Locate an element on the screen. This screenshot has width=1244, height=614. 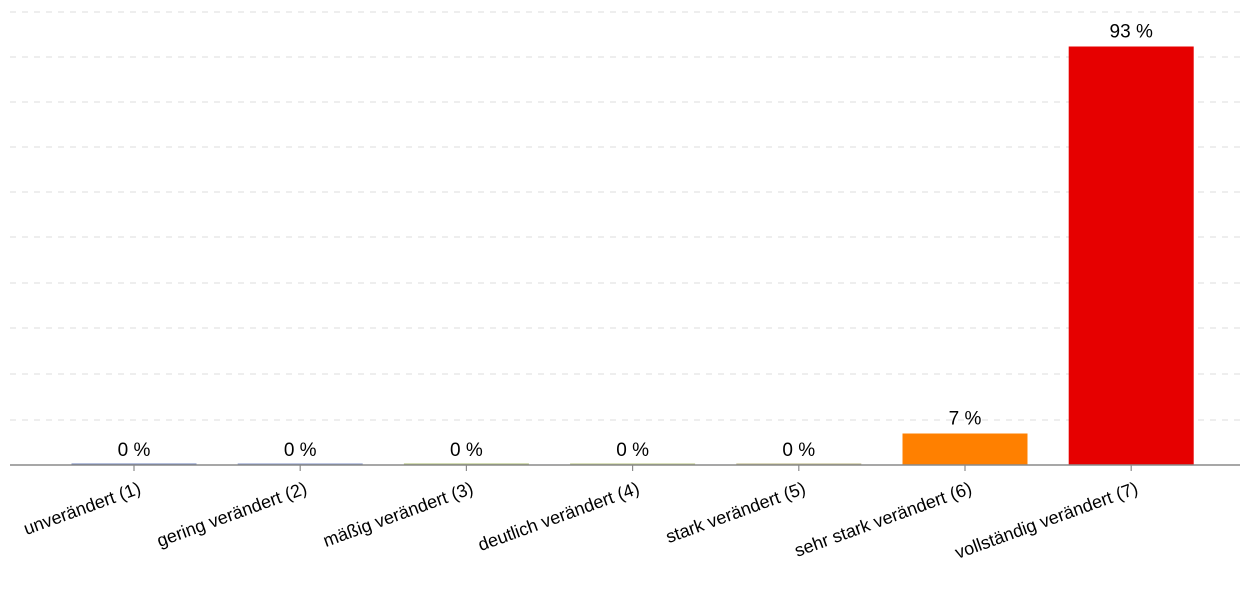
category-label: sehr stark verändert (6) is located at coordinates (883, 519).